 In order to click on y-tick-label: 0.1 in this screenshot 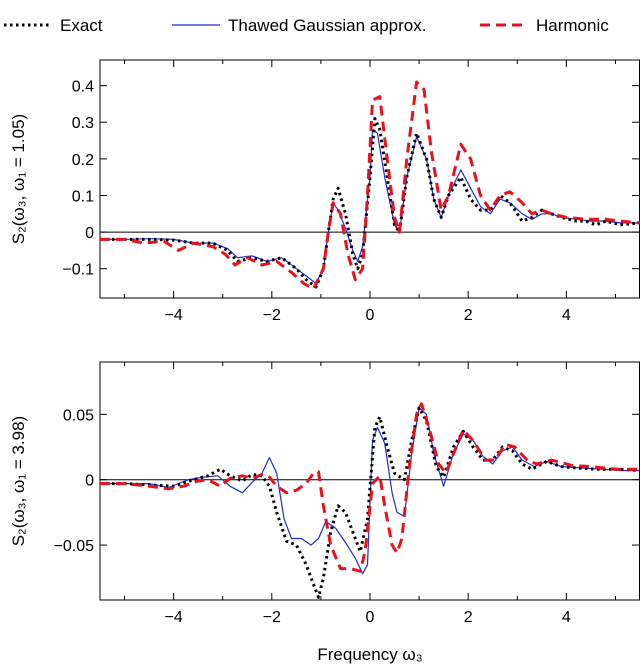, I will do `click(83, 196)`.